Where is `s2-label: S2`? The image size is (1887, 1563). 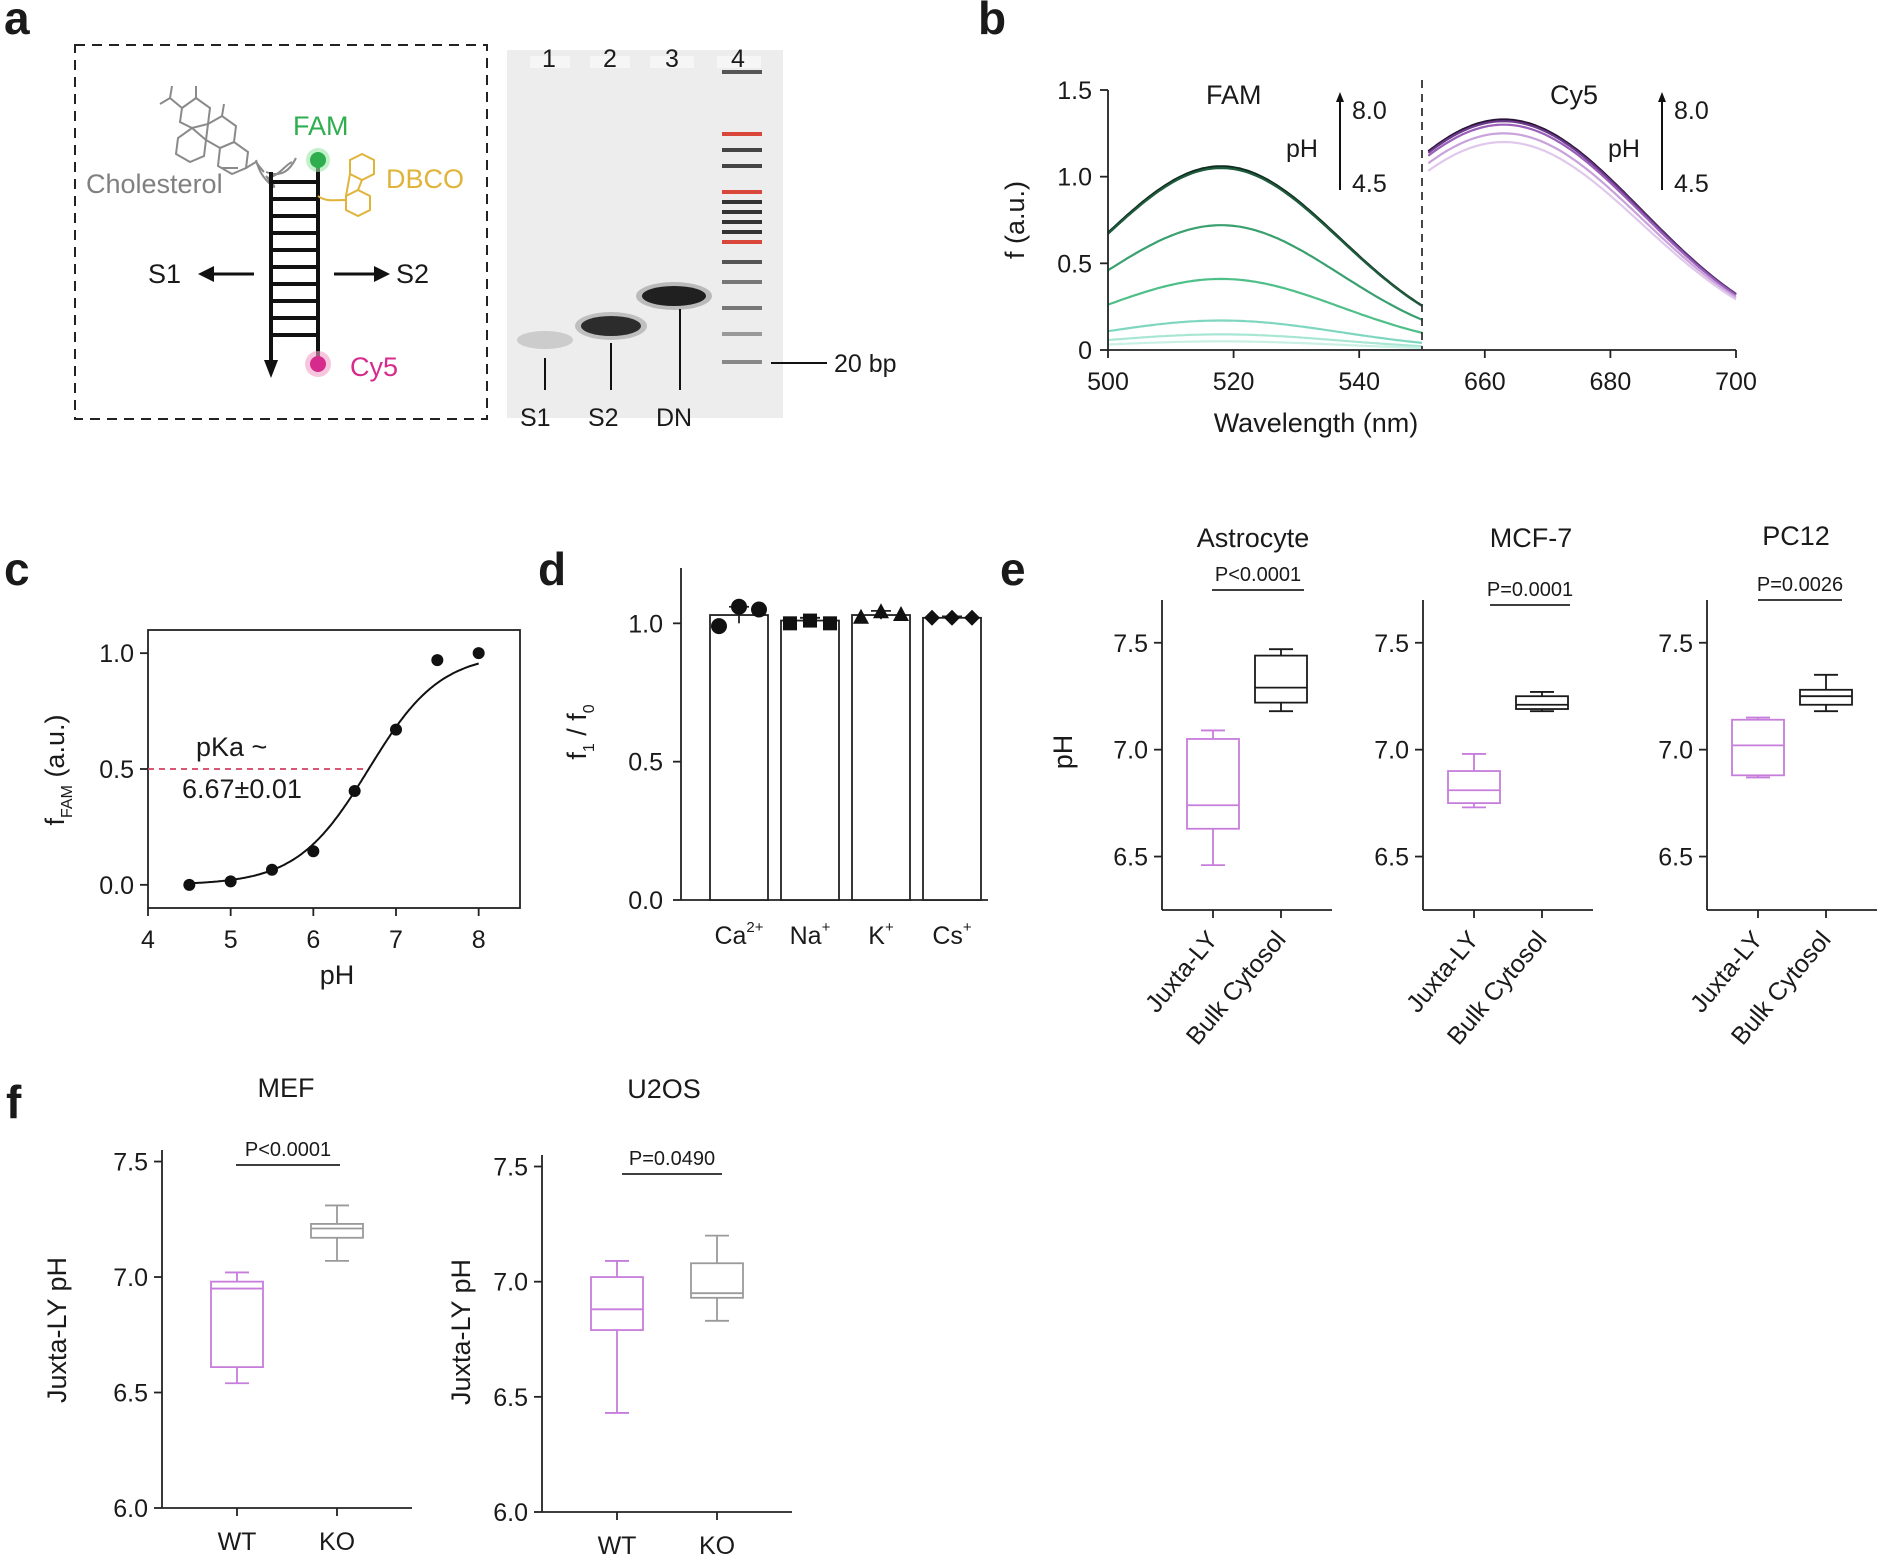
s2-label: S2 is located at coordinates (412, 274).